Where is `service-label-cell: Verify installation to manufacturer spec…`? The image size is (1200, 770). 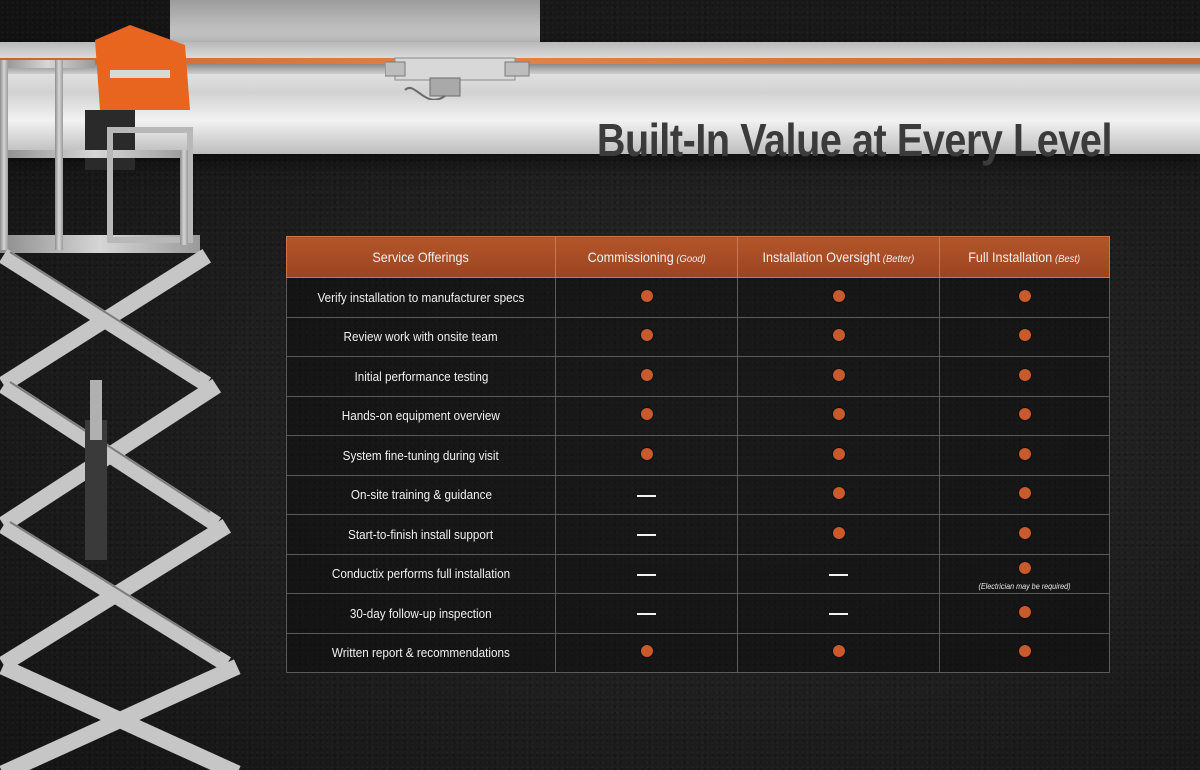 service-label-cell: Verify installation to manufacturer spec… is located at coordinates (421, 297).